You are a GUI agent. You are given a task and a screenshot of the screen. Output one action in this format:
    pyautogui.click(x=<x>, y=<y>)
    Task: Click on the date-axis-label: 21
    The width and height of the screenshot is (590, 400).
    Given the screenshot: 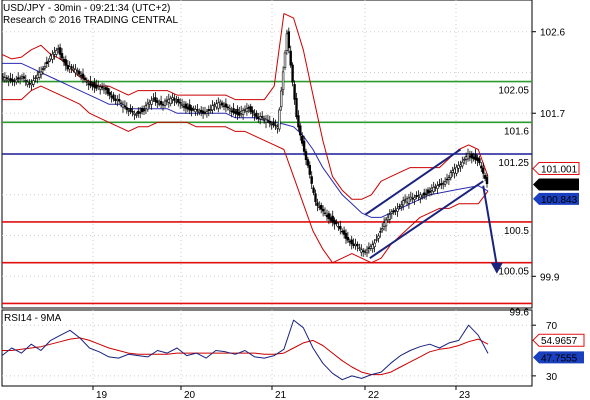 What is the action you would take?
    pyautogui.click(x=281, y=395)
    